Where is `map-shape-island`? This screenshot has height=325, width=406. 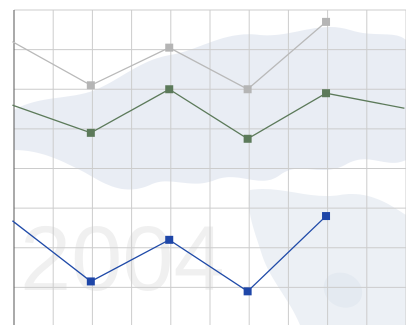
map-shape-island is located at coordinates (343, 290).